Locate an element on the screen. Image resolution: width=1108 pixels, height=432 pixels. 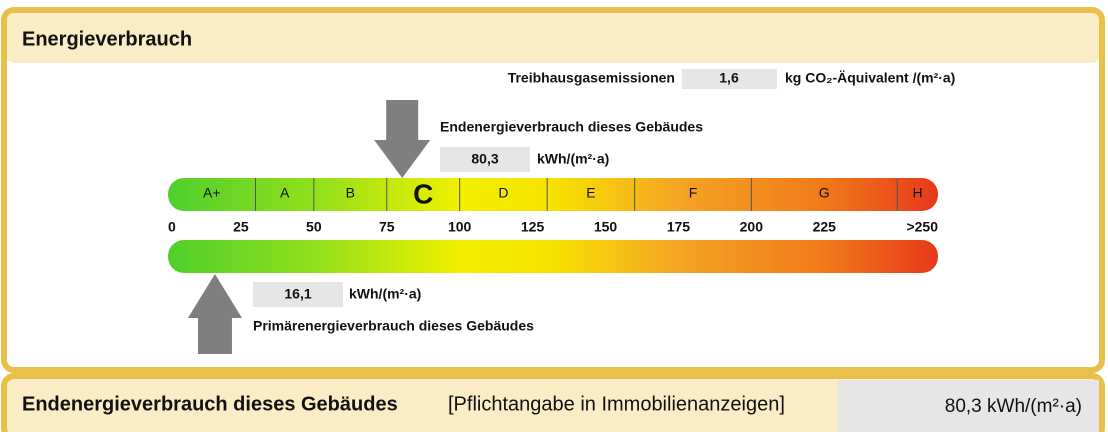
primary-energy-box is located at coordinates (298, 294).